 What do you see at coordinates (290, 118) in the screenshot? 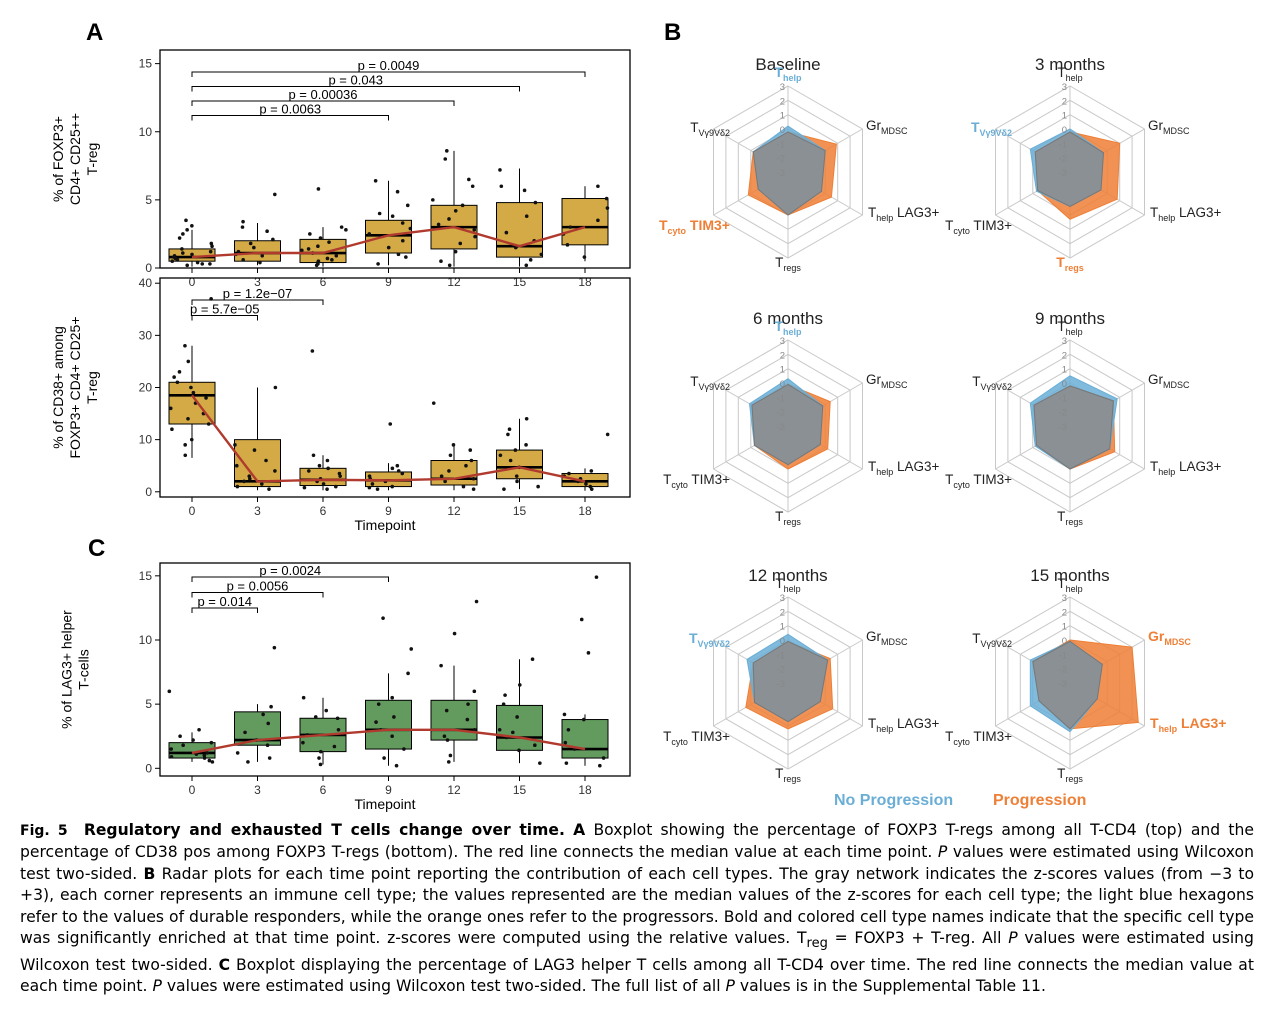
I see `pvalue-bracket` at bounding box center [290, 118].